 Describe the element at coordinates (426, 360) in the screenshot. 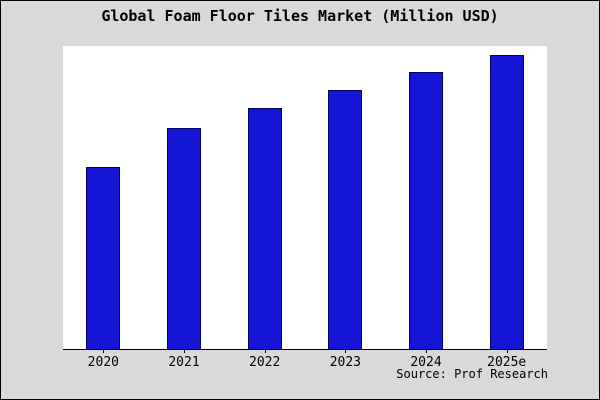

I see `x-tick-label: 2024` at that location.